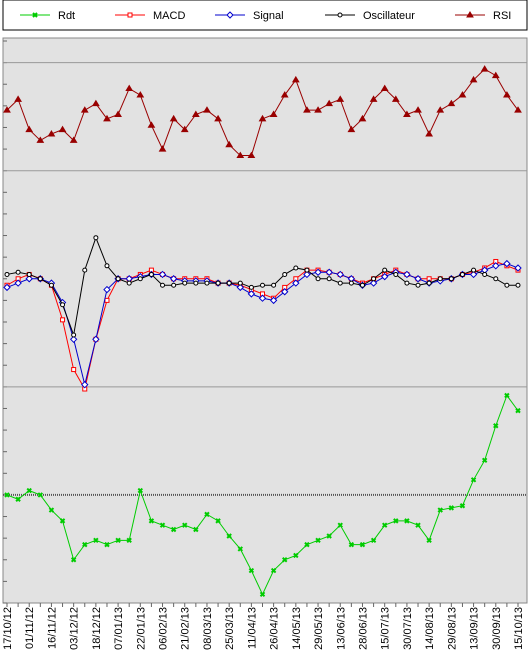 The width and height of the screenshot is (530, 664). I want to click on x-tick-label: 15/10/13, so click(519, 628).